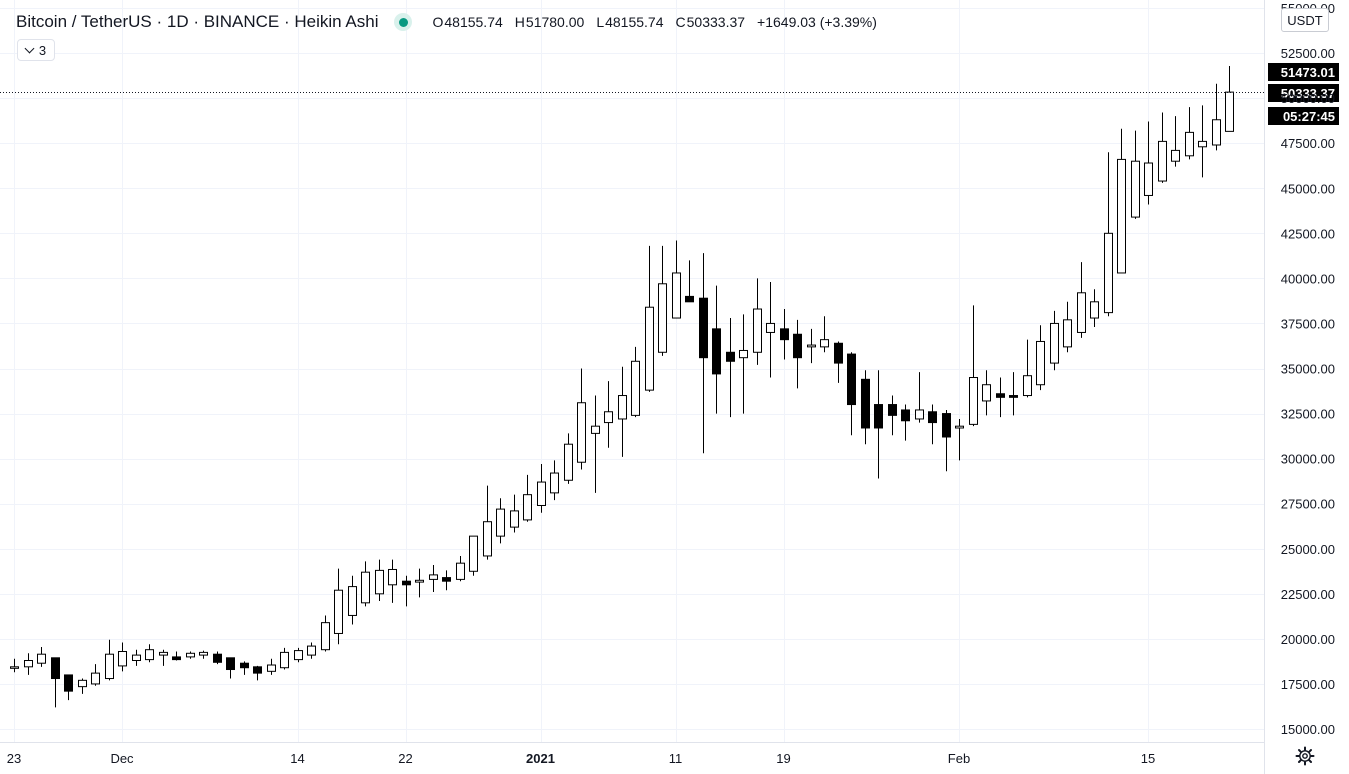 This screenshot has height=774, width=1349. What do you see at coordinates (716, 22) in the screenshot?
I see `close-value: 50333.37` at bounding box center [716, 22].